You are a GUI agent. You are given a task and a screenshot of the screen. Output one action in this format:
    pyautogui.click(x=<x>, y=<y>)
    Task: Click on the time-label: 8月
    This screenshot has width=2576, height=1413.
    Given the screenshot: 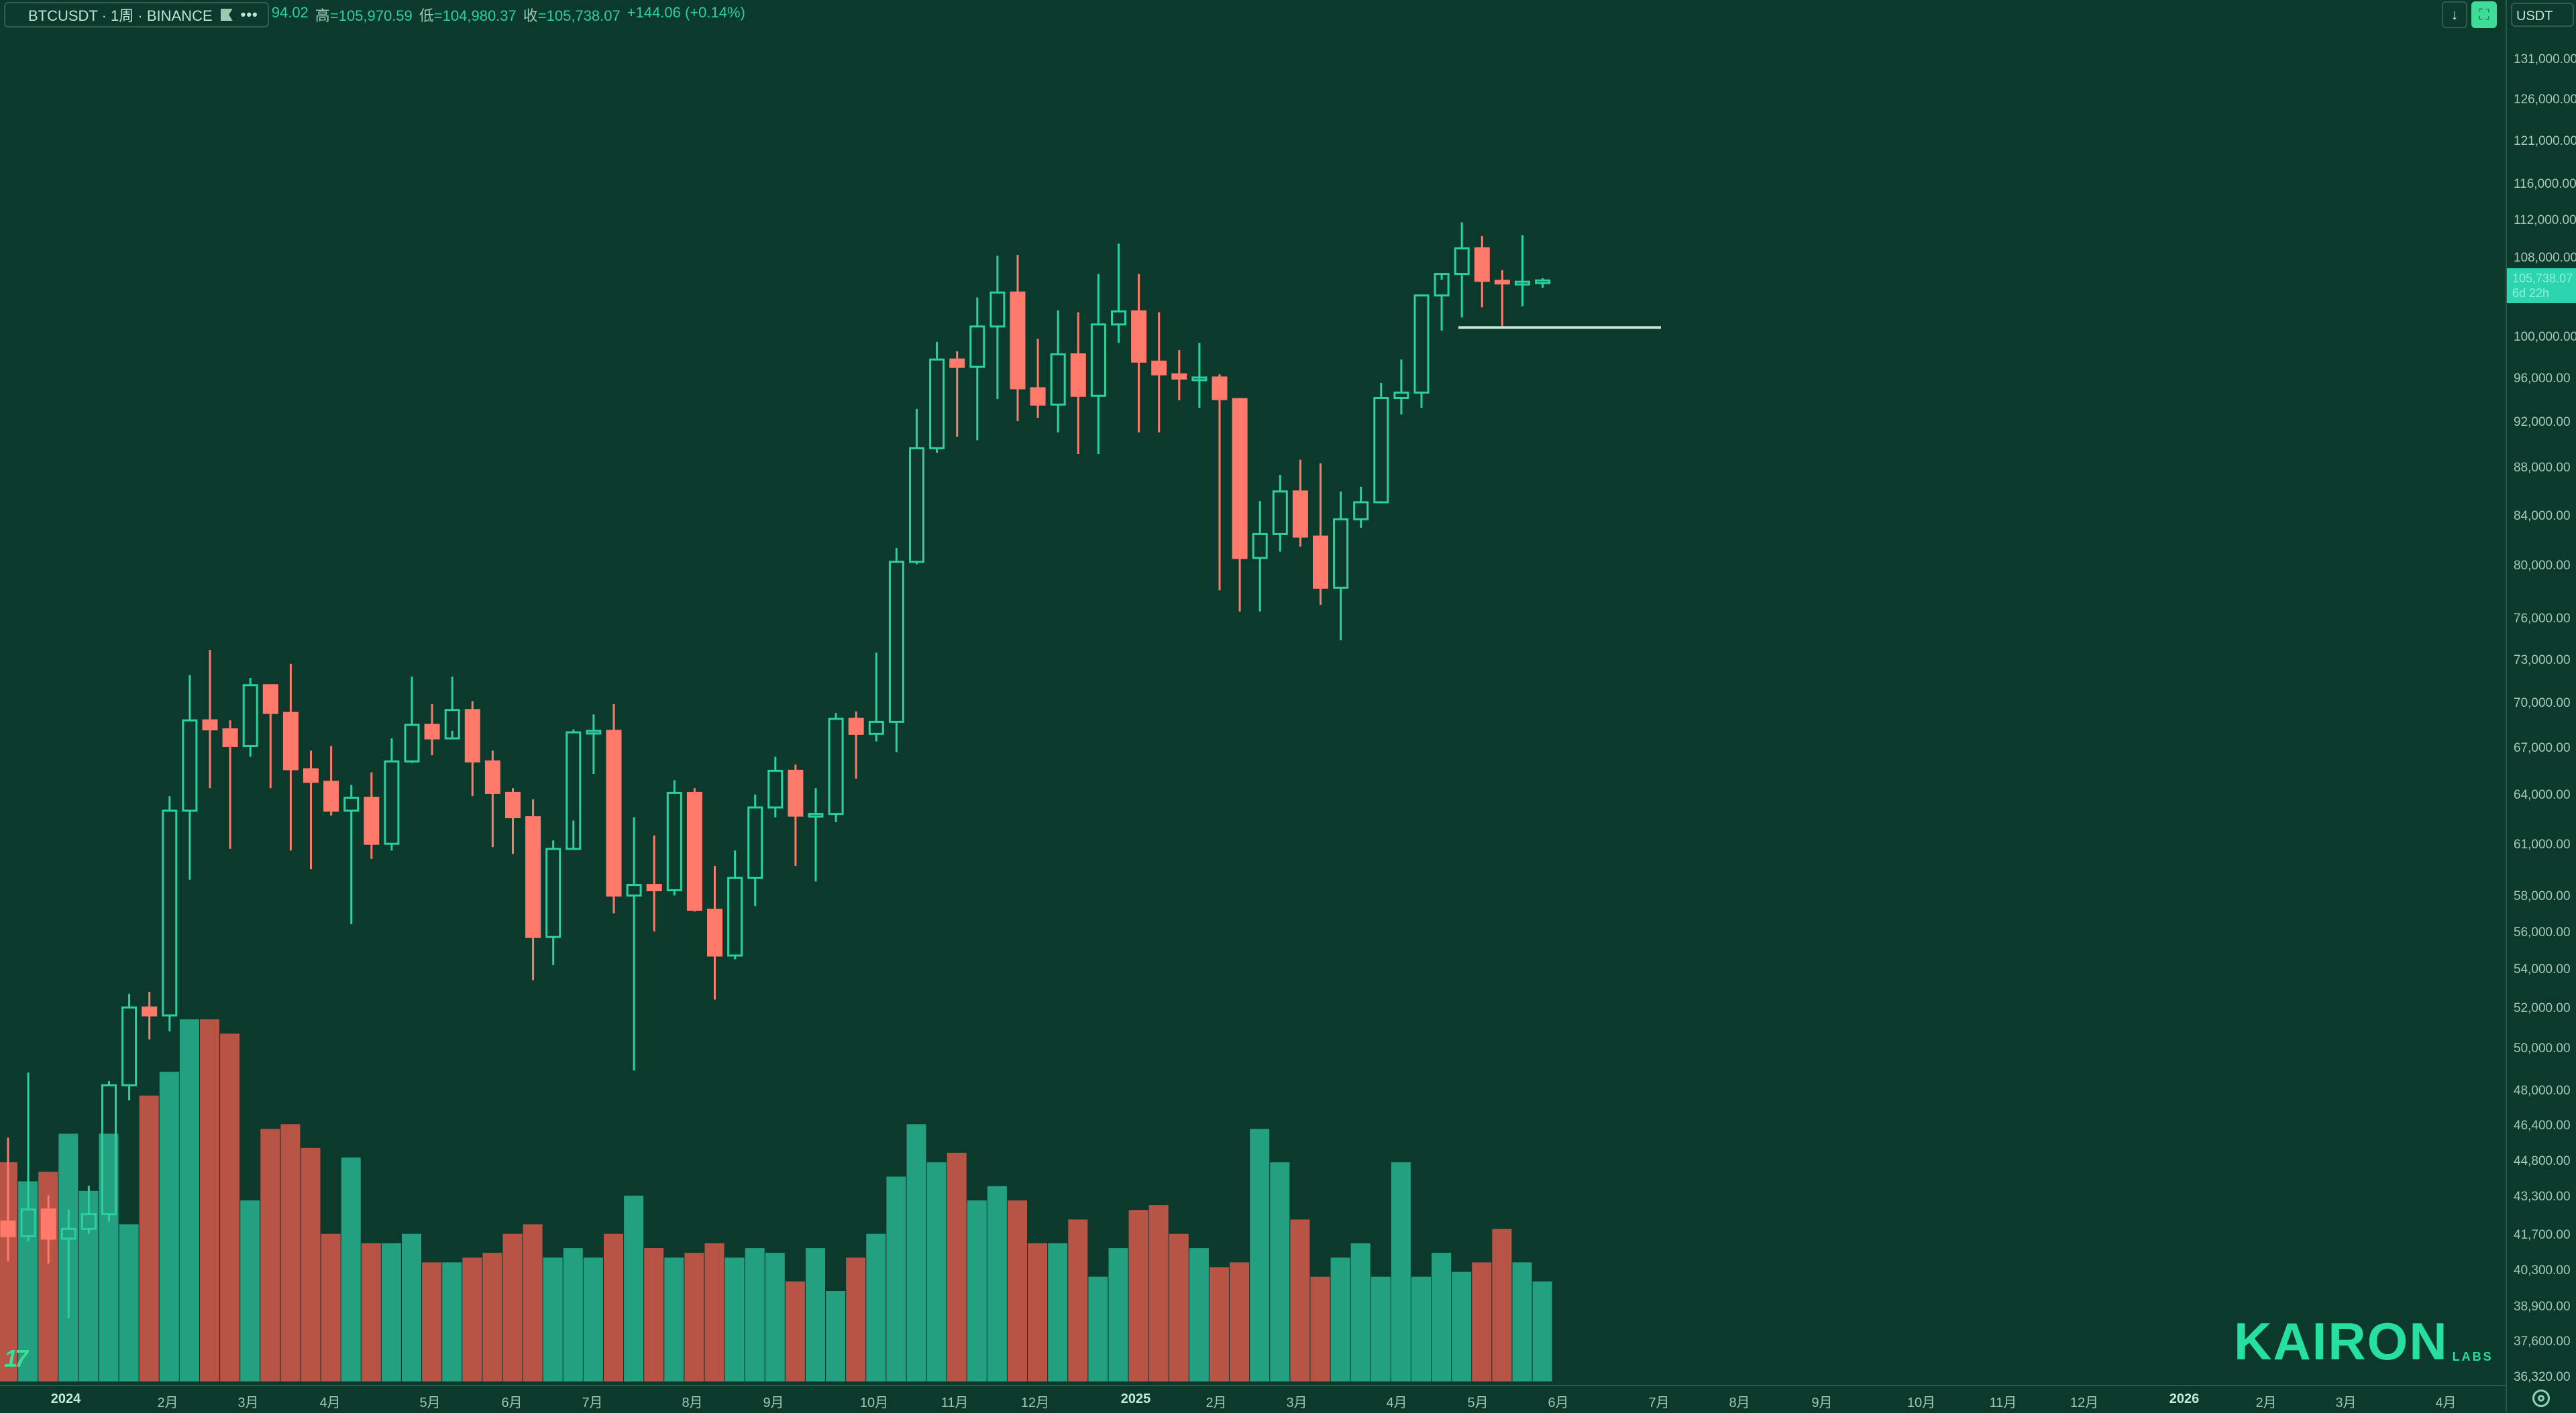 What is the action you would take?
    pyautogui.click(x=1739, y=1403)
    